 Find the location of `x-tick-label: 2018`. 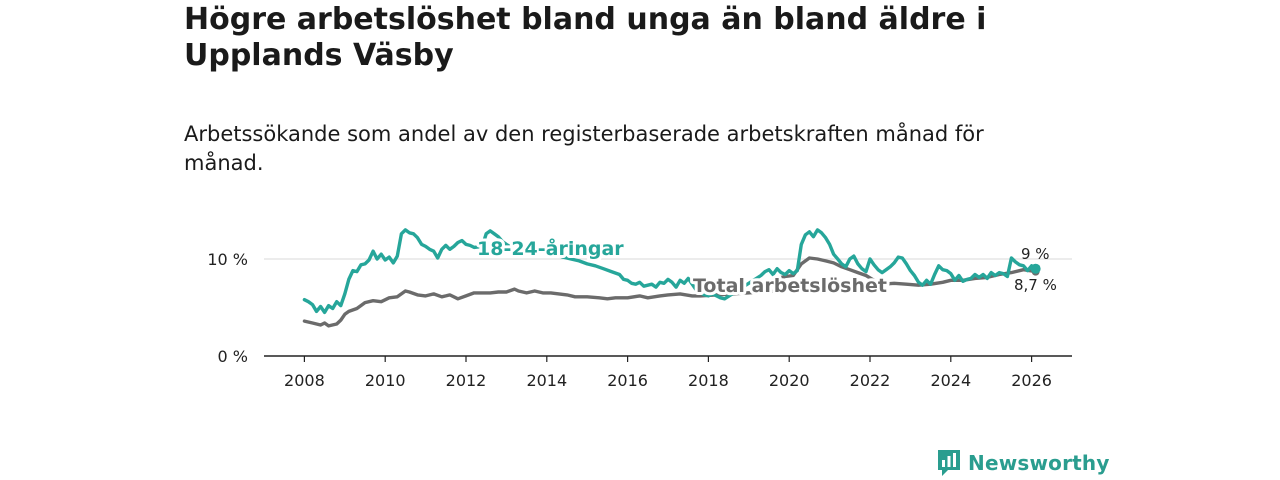

x-tick-label: 2018 is located at coordinates (708, 380).